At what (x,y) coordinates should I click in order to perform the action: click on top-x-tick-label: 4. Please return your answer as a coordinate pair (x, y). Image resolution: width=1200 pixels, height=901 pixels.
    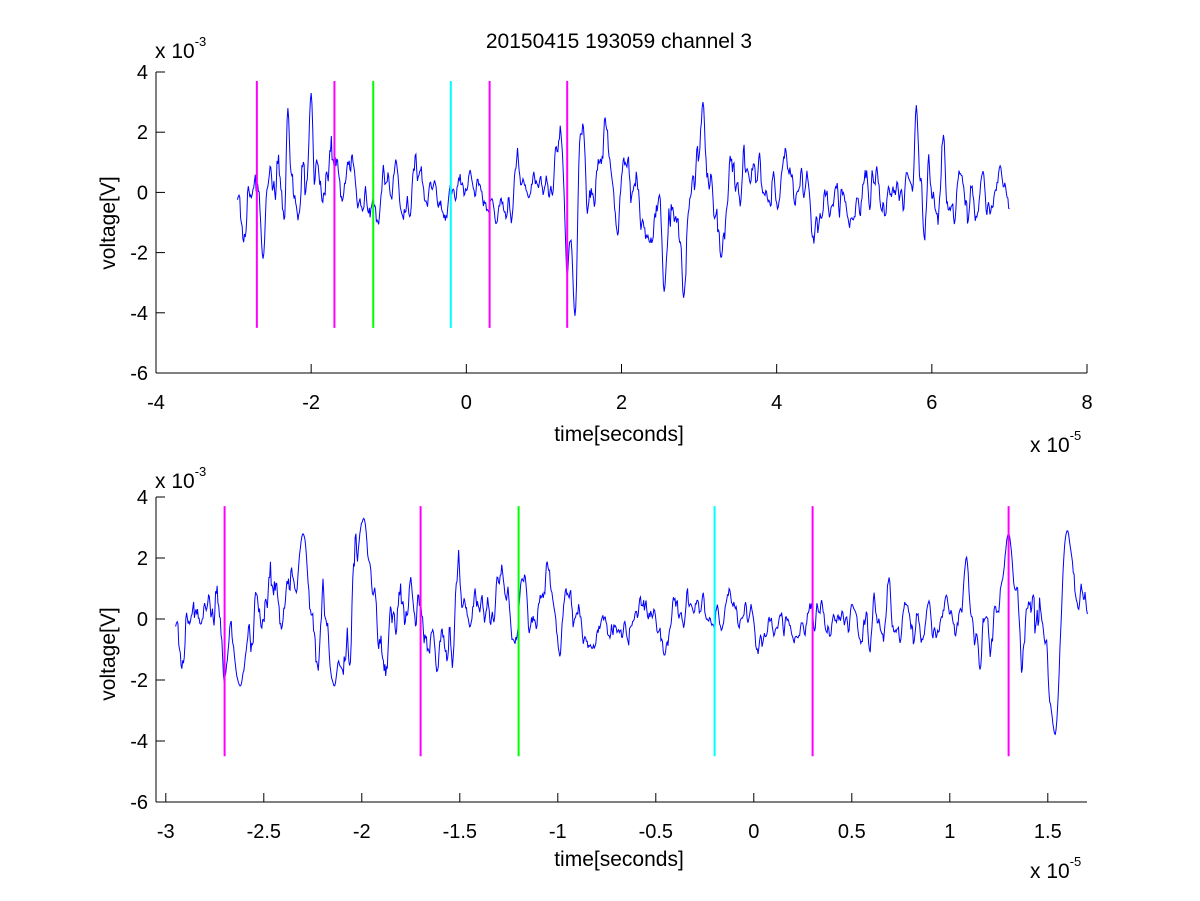
    Looking at the image, I should click on (776, 403).